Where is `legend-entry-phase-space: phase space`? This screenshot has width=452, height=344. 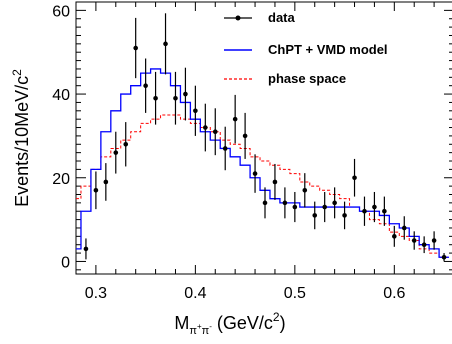 legend-entry-phase-space: phase space is located at coordinates (285, 78).